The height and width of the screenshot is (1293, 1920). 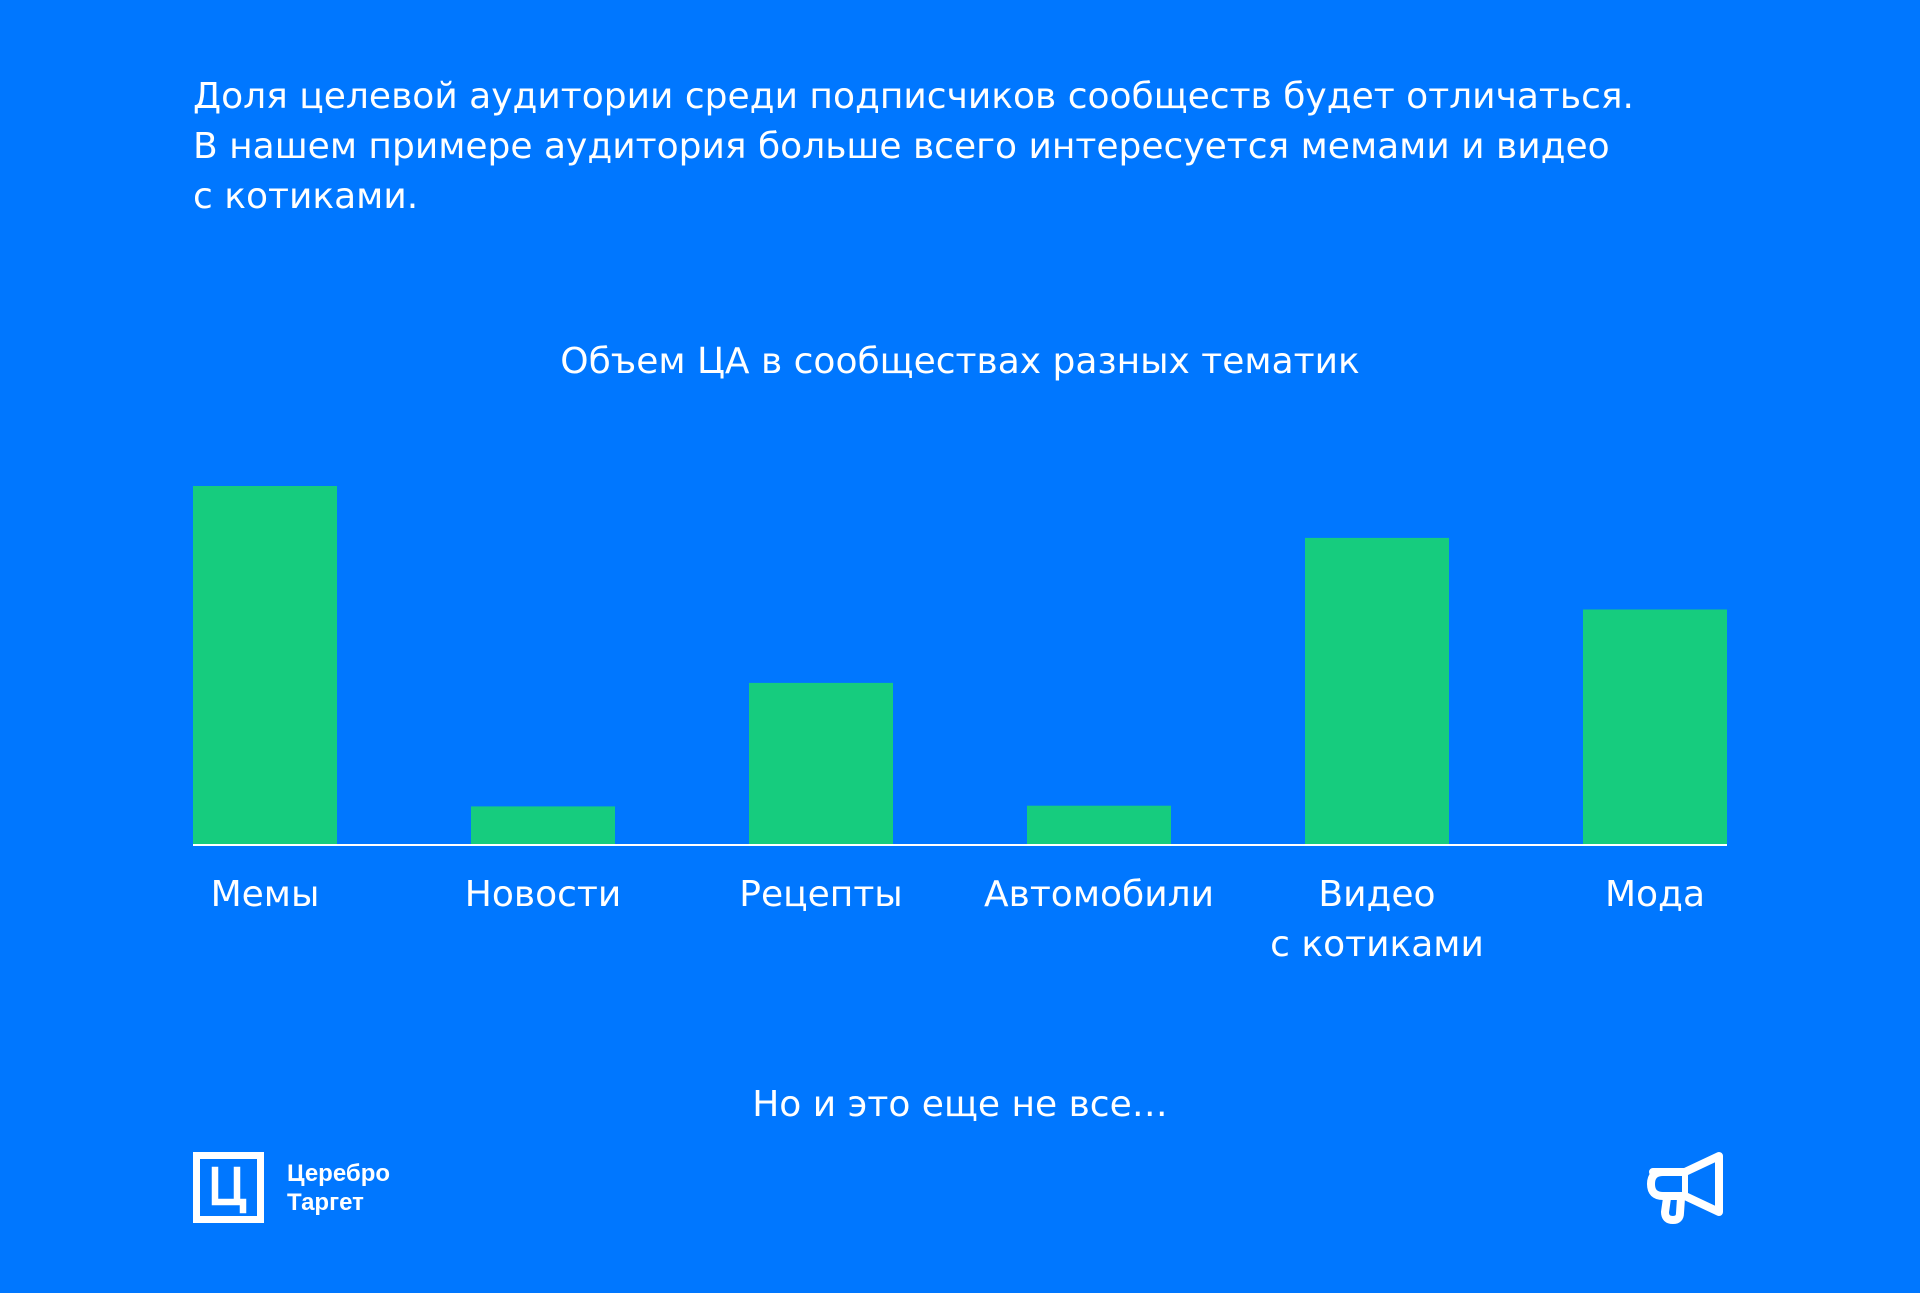 I want to click on brand-name-line-1: Церебро, so click(x=339, y=1173).